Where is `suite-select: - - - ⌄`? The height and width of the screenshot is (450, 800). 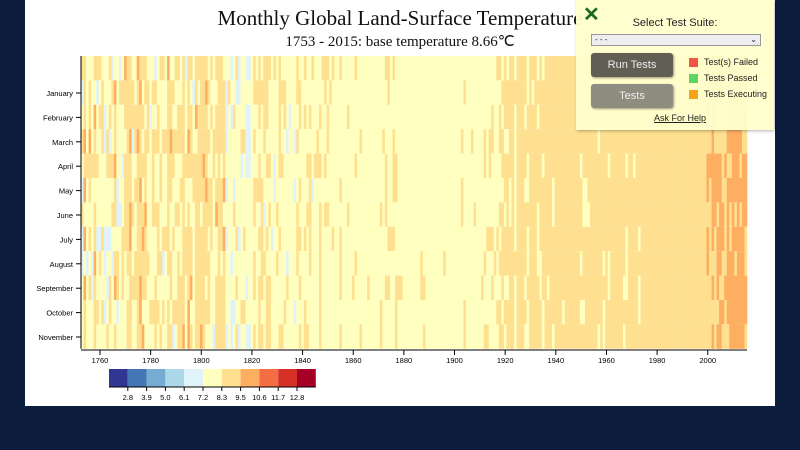 suite-select: - - - ⌄ is located at coordinates (676, 40).